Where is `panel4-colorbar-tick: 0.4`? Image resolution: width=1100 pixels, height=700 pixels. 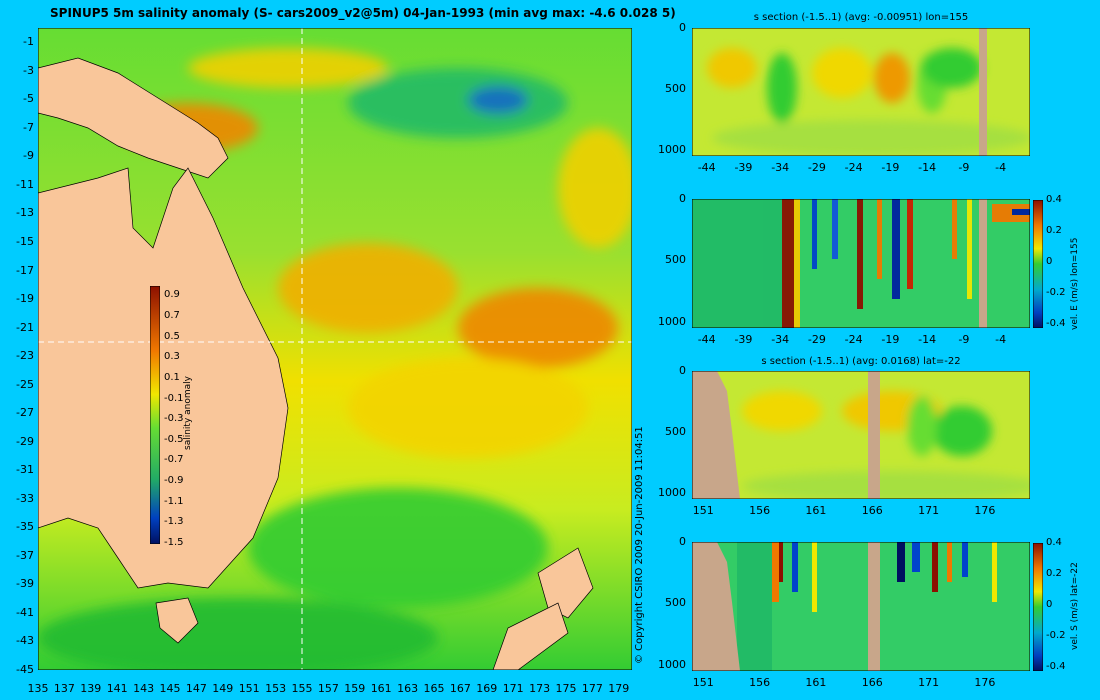 panel4-colorbar-tick: 0.4 is located at coordinates (1054, 542).